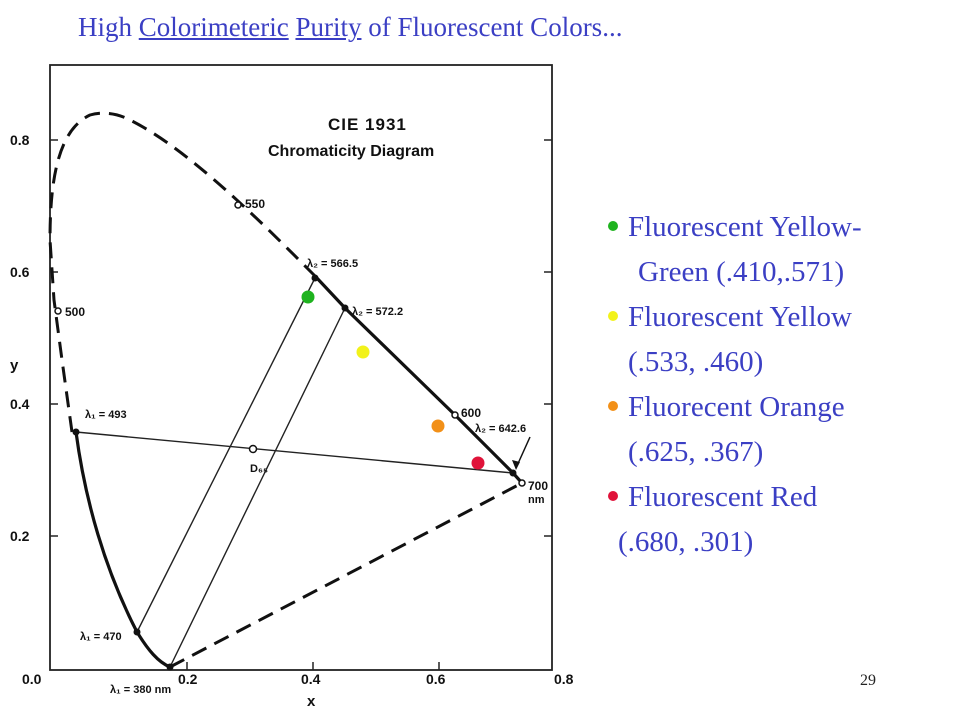 The height and width of the screenshot is (720, 960). Describe the element at coordinates (478, 463) in the screenshot. I see `point-fluorescent-red` at that location.